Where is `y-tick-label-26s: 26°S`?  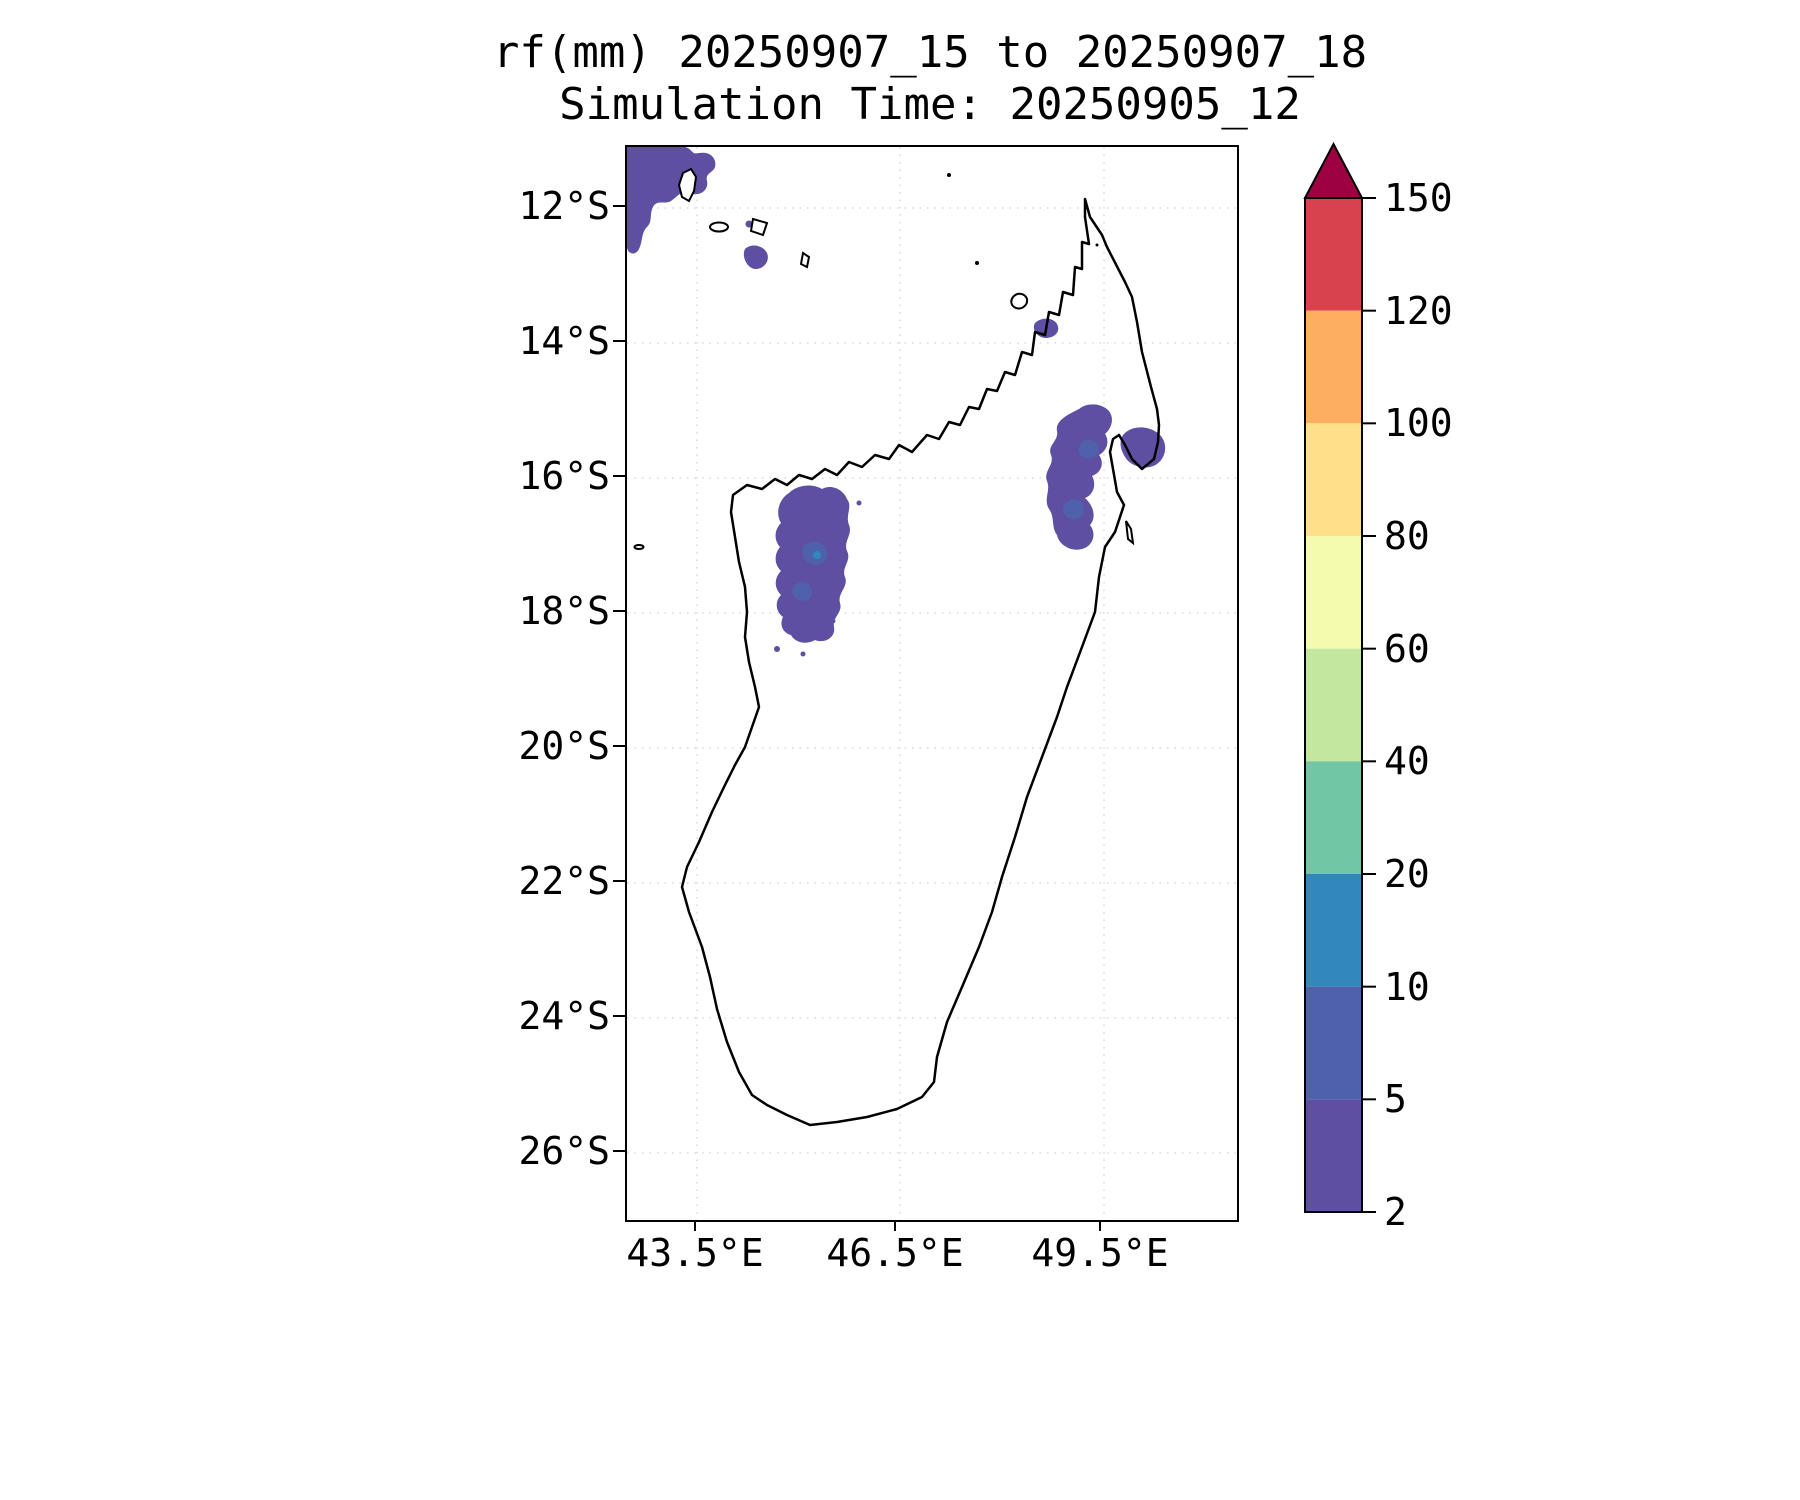
y-tick-label-26s: 26°S is located at coordinates (564, 1151).